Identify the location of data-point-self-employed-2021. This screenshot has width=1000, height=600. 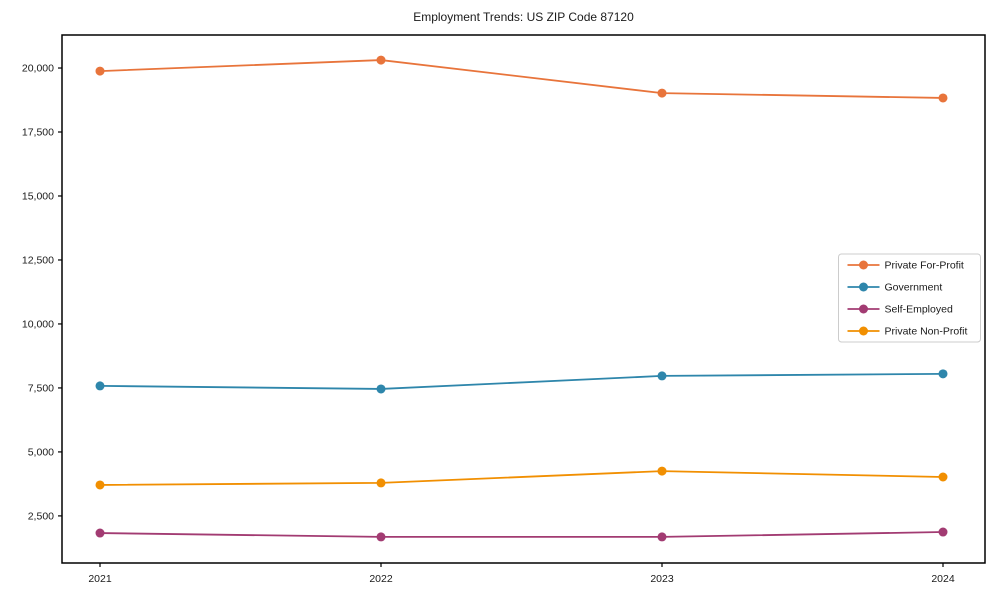
(100, 533).